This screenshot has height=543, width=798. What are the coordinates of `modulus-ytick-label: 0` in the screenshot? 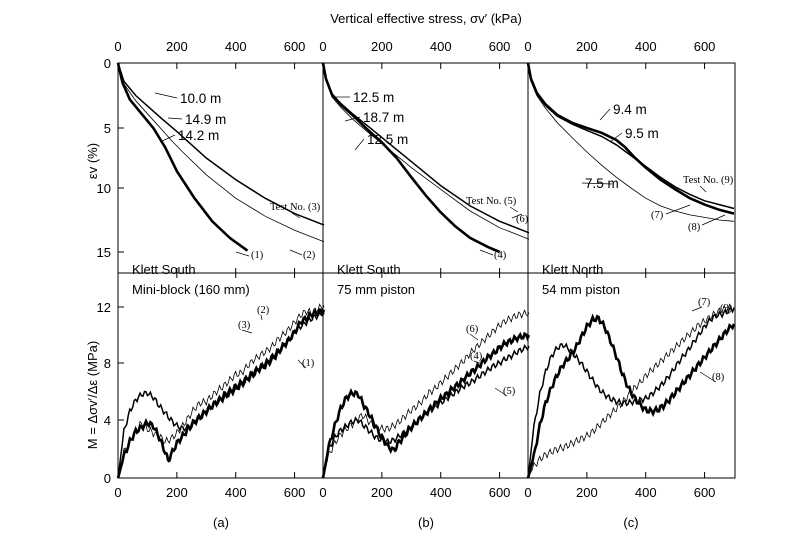 It's located at (107, 478).